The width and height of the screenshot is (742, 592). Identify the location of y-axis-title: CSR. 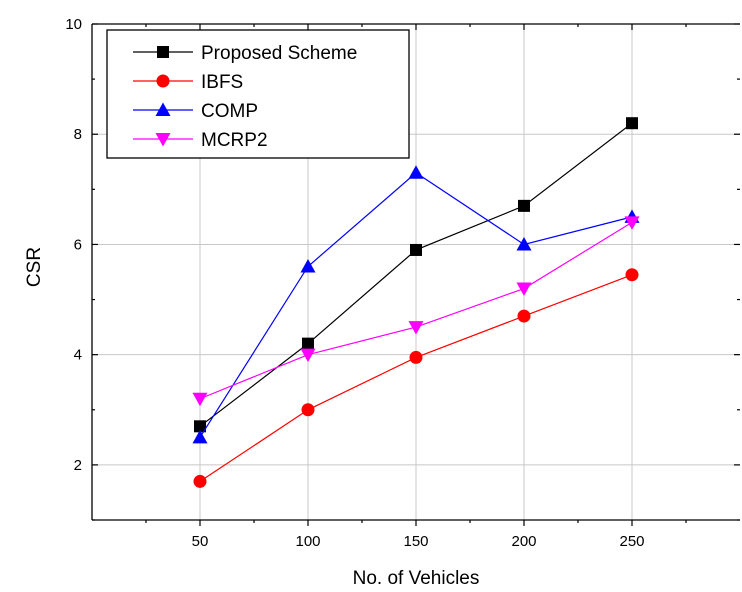
(34, 267).